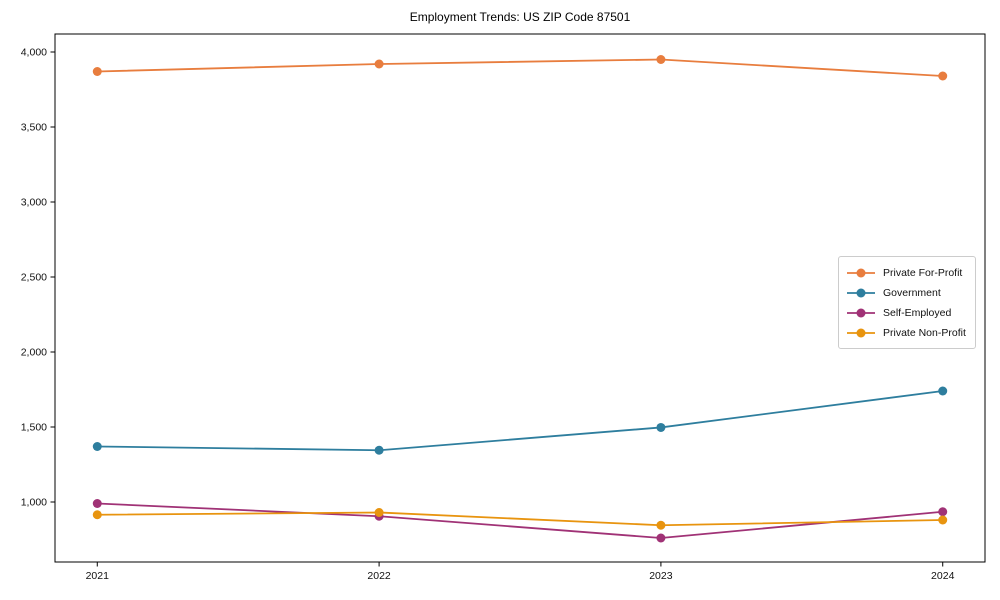  Describe the element at coordinates (912, 292) in the screenshot. I see `legend-label: Government` at that location.